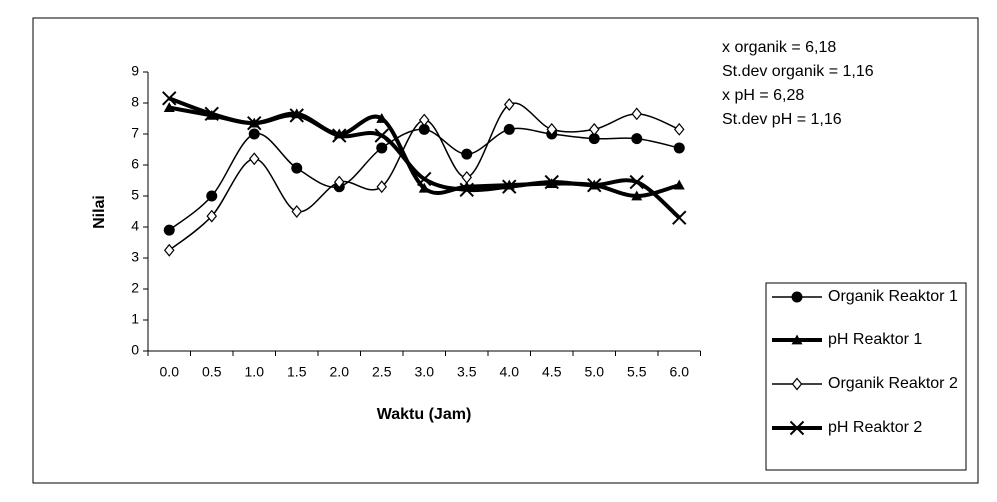  Describe the element at coordinates (135, 71) in the screenshot. I see `y-tick-label: 9` at that location.